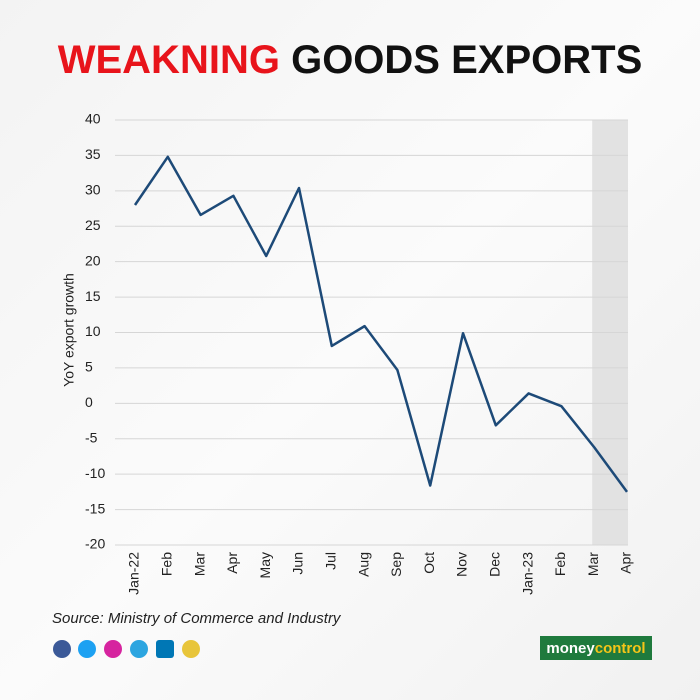 Image resolution: width=700 pixels, height=700 pixels. What do you see at coordinates (331, 561) in the screenshot?
I see `x-tick-label: Jul` at bounding box center [331, 561].